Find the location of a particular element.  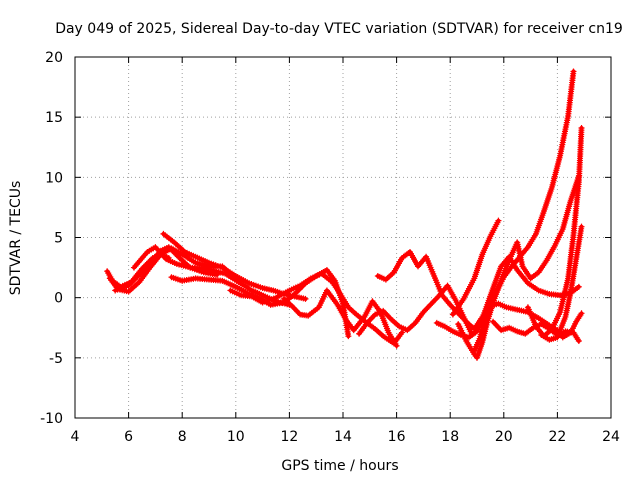

y-tick-label: 20 is located at coordinates (54, 58).